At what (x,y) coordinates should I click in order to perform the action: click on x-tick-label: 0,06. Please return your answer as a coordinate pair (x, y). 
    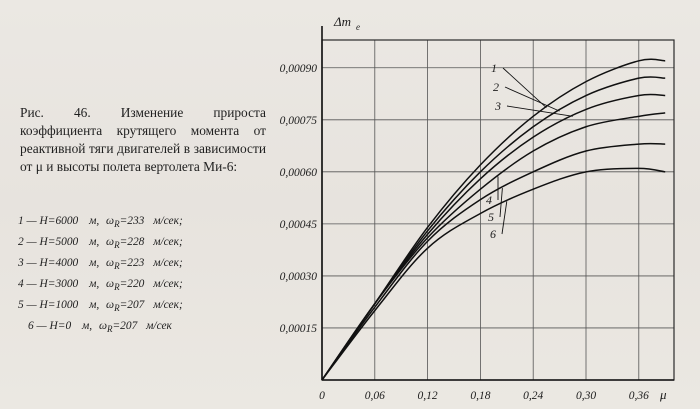
    Looking at the image, I should click on (375, 396).